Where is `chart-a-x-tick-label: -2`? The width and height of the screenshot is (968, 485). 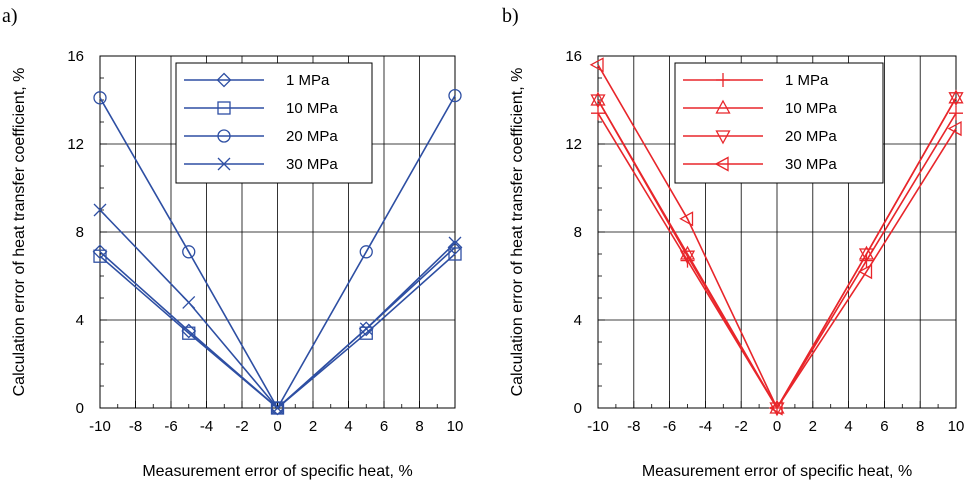 chart-a-x-tick-label: -2 is located at coordinates (241, 426).